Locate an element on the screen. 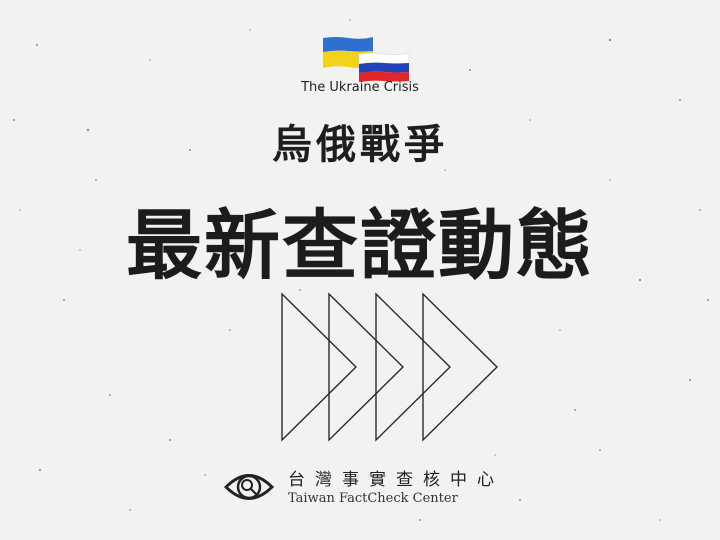 This screenshot has width=720, height=540. russia-flag is located at coordinates (384, 67).